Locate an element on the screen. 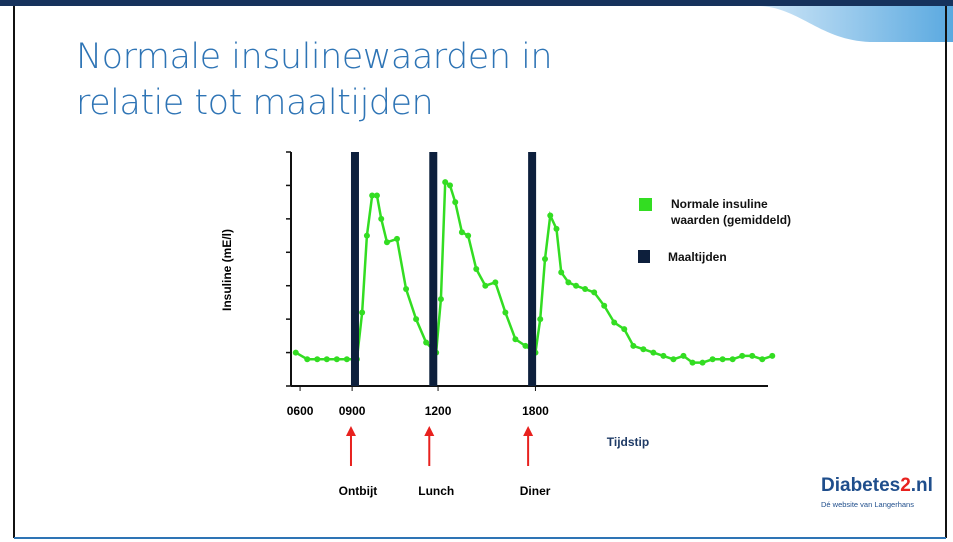 The image size is (953, 542). y-axis-label: Insuline (mE/l) is located at coordinates (227, 270).